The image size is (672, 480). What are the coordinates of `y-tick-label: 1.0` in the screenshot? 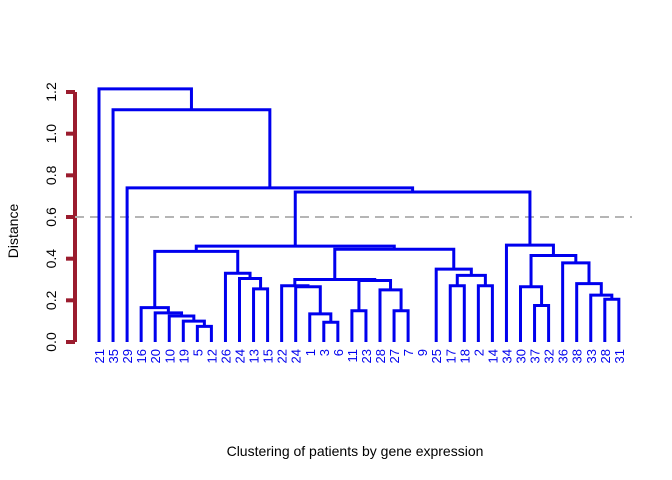 It's located at (51, 134).